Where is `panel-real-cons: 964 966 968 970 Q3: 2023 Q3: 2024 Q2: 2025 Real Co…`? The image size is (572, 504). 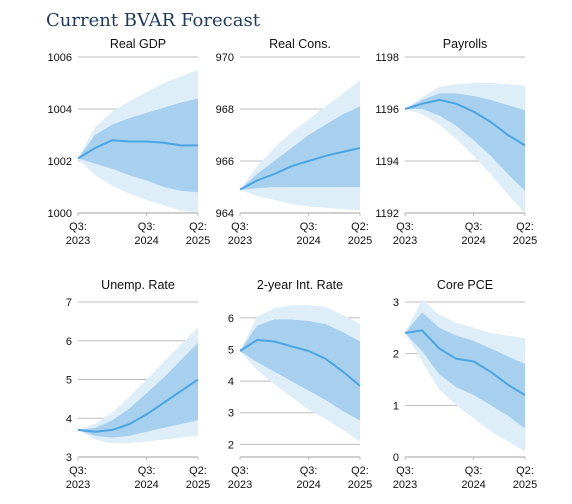 panel-real-cons: 964 966 968 970 Q3: 2023 Q3: 2024 Q2: 2025 Real Co… is located at coordinates (294, 142).